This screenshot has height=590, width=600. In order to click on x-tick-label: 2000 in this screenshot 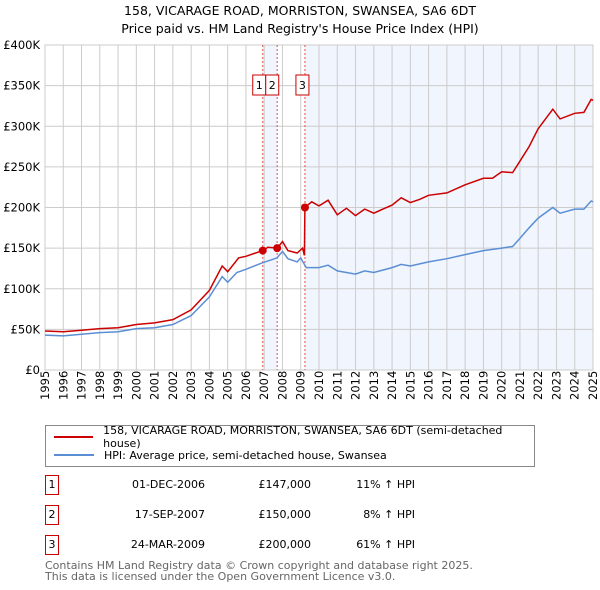, I will do `click(136, 385)`.